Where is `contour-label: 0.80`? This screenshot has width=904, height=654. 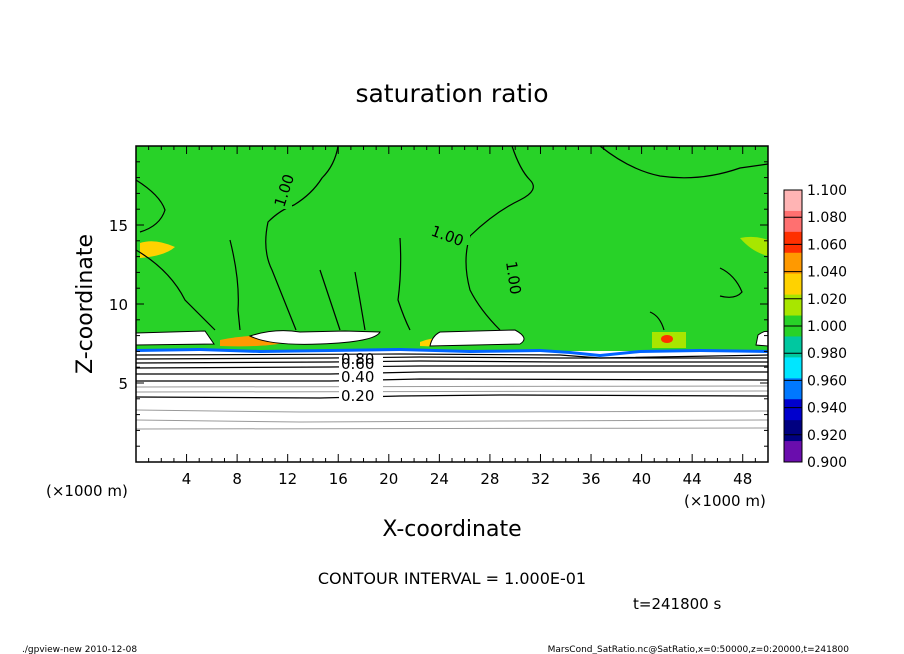 contour-label: 0.80 is located at coordinates (357, 359).